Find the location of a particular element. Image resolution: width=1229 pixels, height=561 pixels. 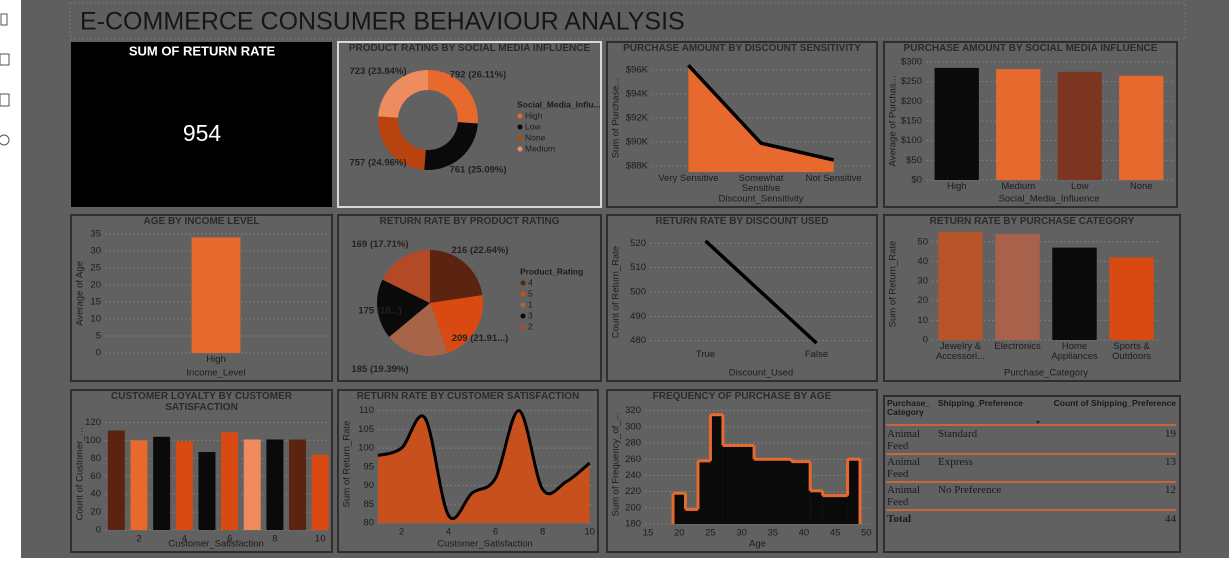

icon-table is located at coordinates (5, 59).